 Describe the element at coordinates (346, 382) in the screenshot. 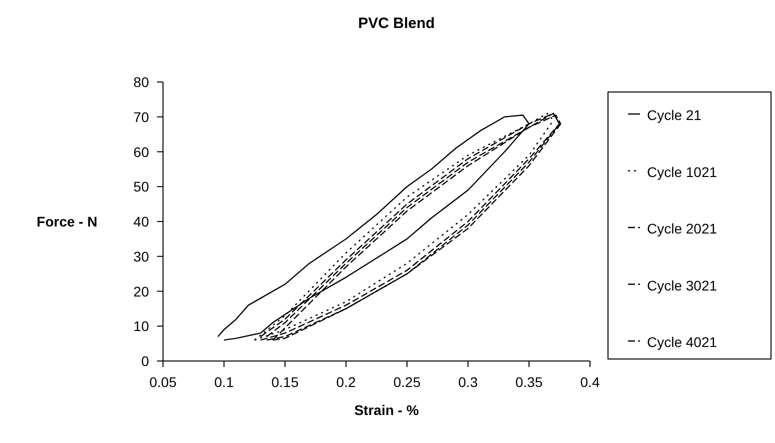

I see `x-tick-label: 0.2` at that location.